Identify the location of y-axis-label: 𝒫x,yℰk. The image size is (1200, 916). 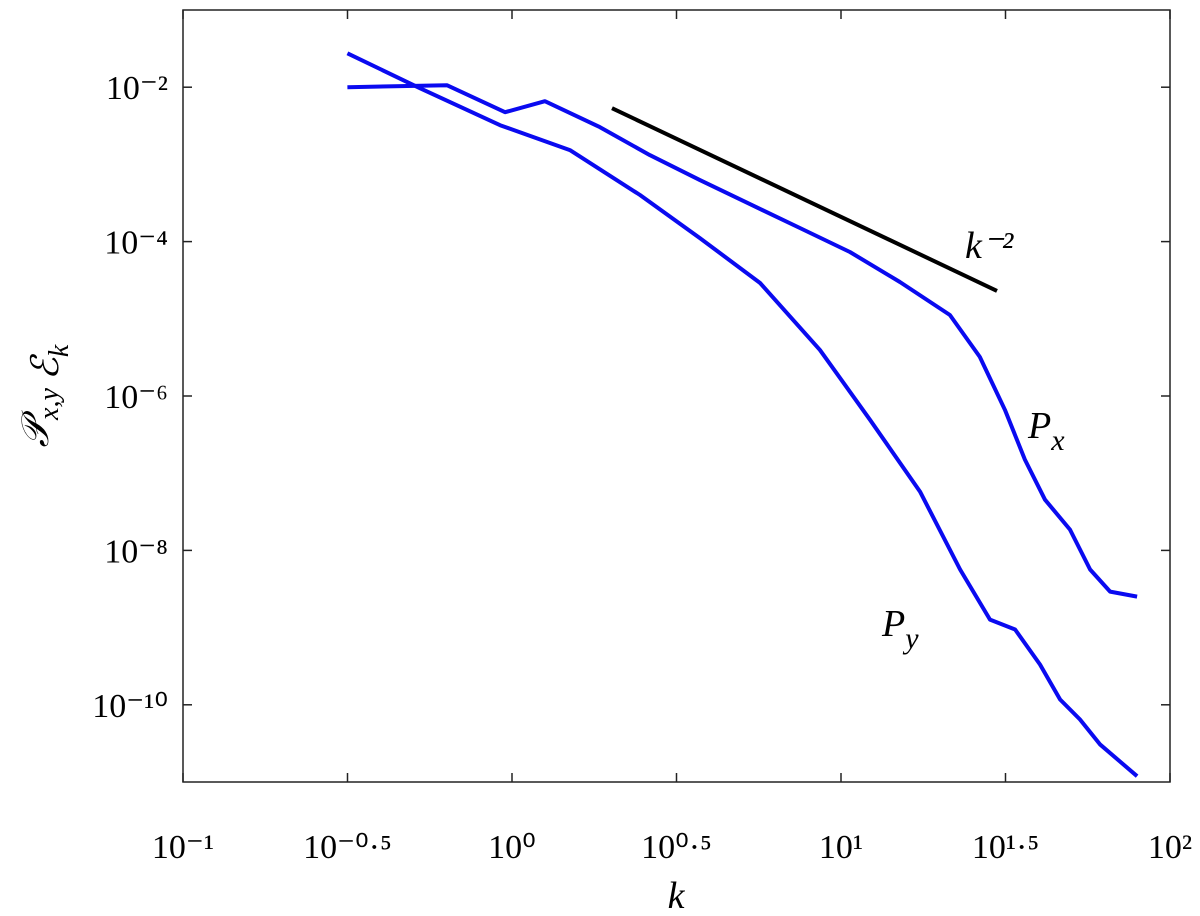
(45, 395).